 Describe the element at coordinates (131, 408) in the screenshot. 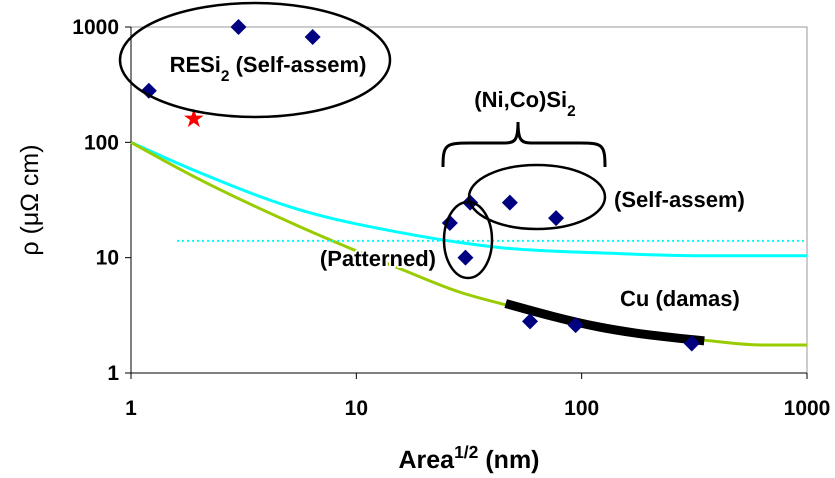

I see `x-tick-label: 1` at that location.